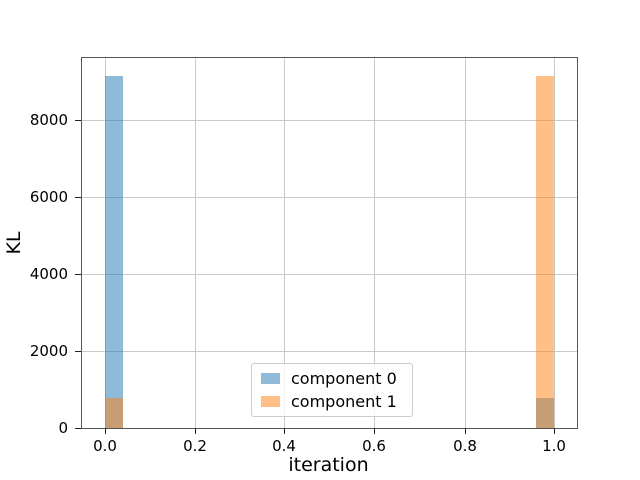 Image resolution: width=640 pixels, height=480 pixels. What do you see at coordinates (270, 401) in the screenshot?
I see `legend-swatch-component-1-icon` at bounding box center [270, 401].